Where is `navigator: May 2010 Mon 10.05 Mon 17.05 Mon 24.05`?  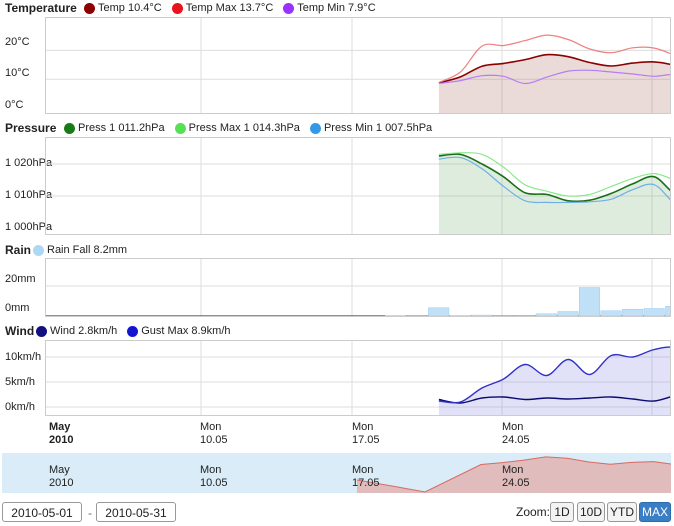 navigator: May 2010 Mon 10.05 Mon 17.05 Mon 24.05 is located at coordinates (336, 473).